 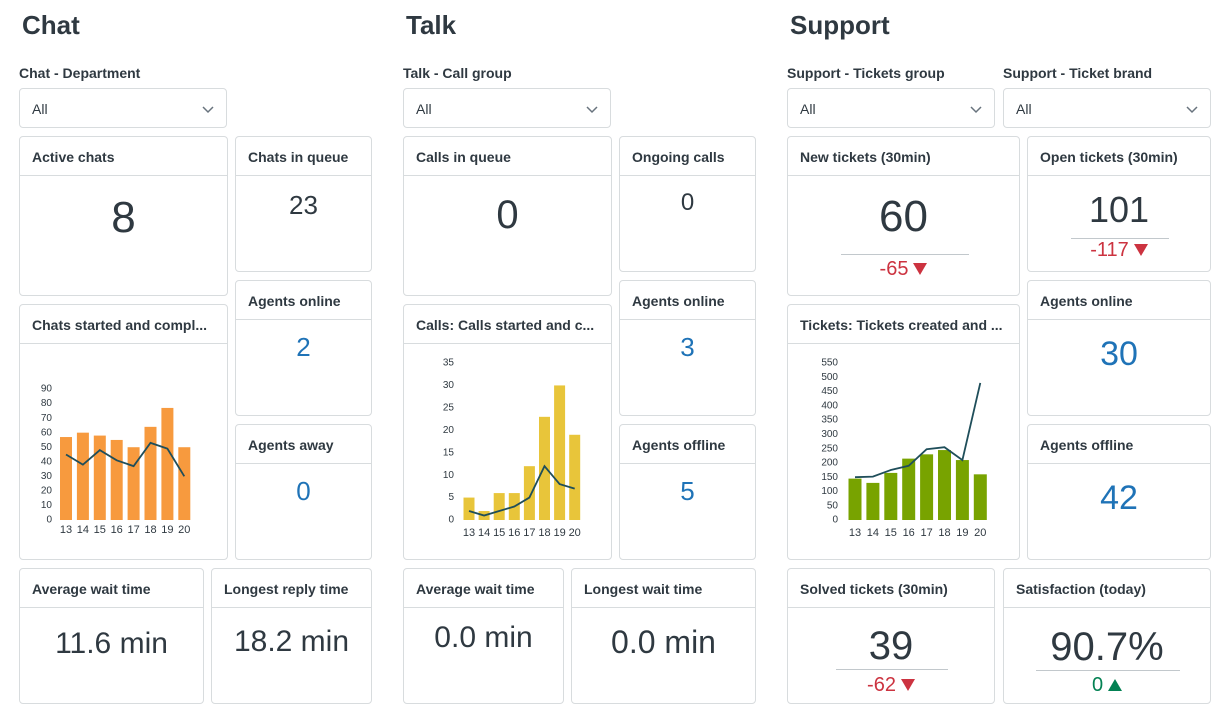 I want to click on metric-value: 39, so click(x=891, y=646).